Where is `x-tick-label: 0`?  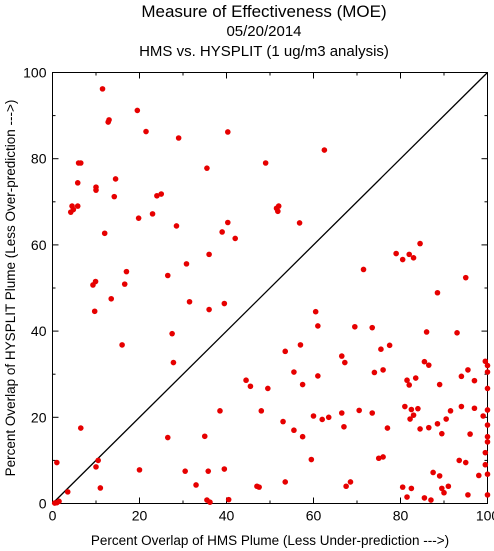 x-tick-label: 0 is located at coordinates (53, 516).